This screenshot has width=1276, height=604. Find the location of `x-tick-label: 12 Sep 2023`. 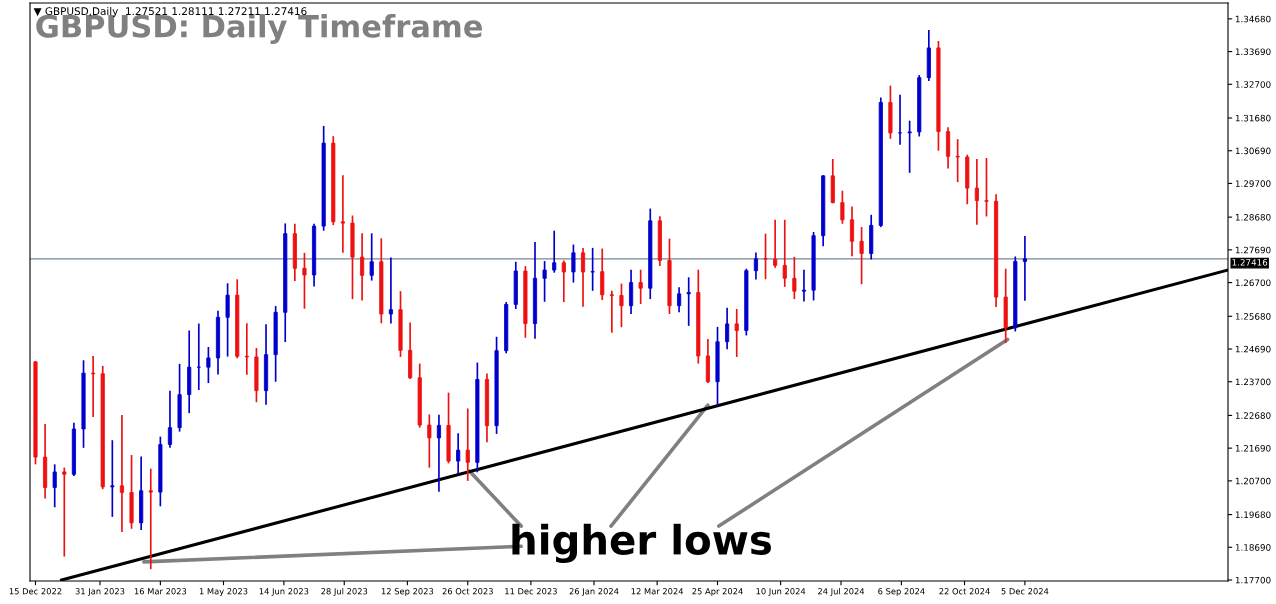

x-tick-label: 12 Sep 2023 is located at coordinates (407, 592).